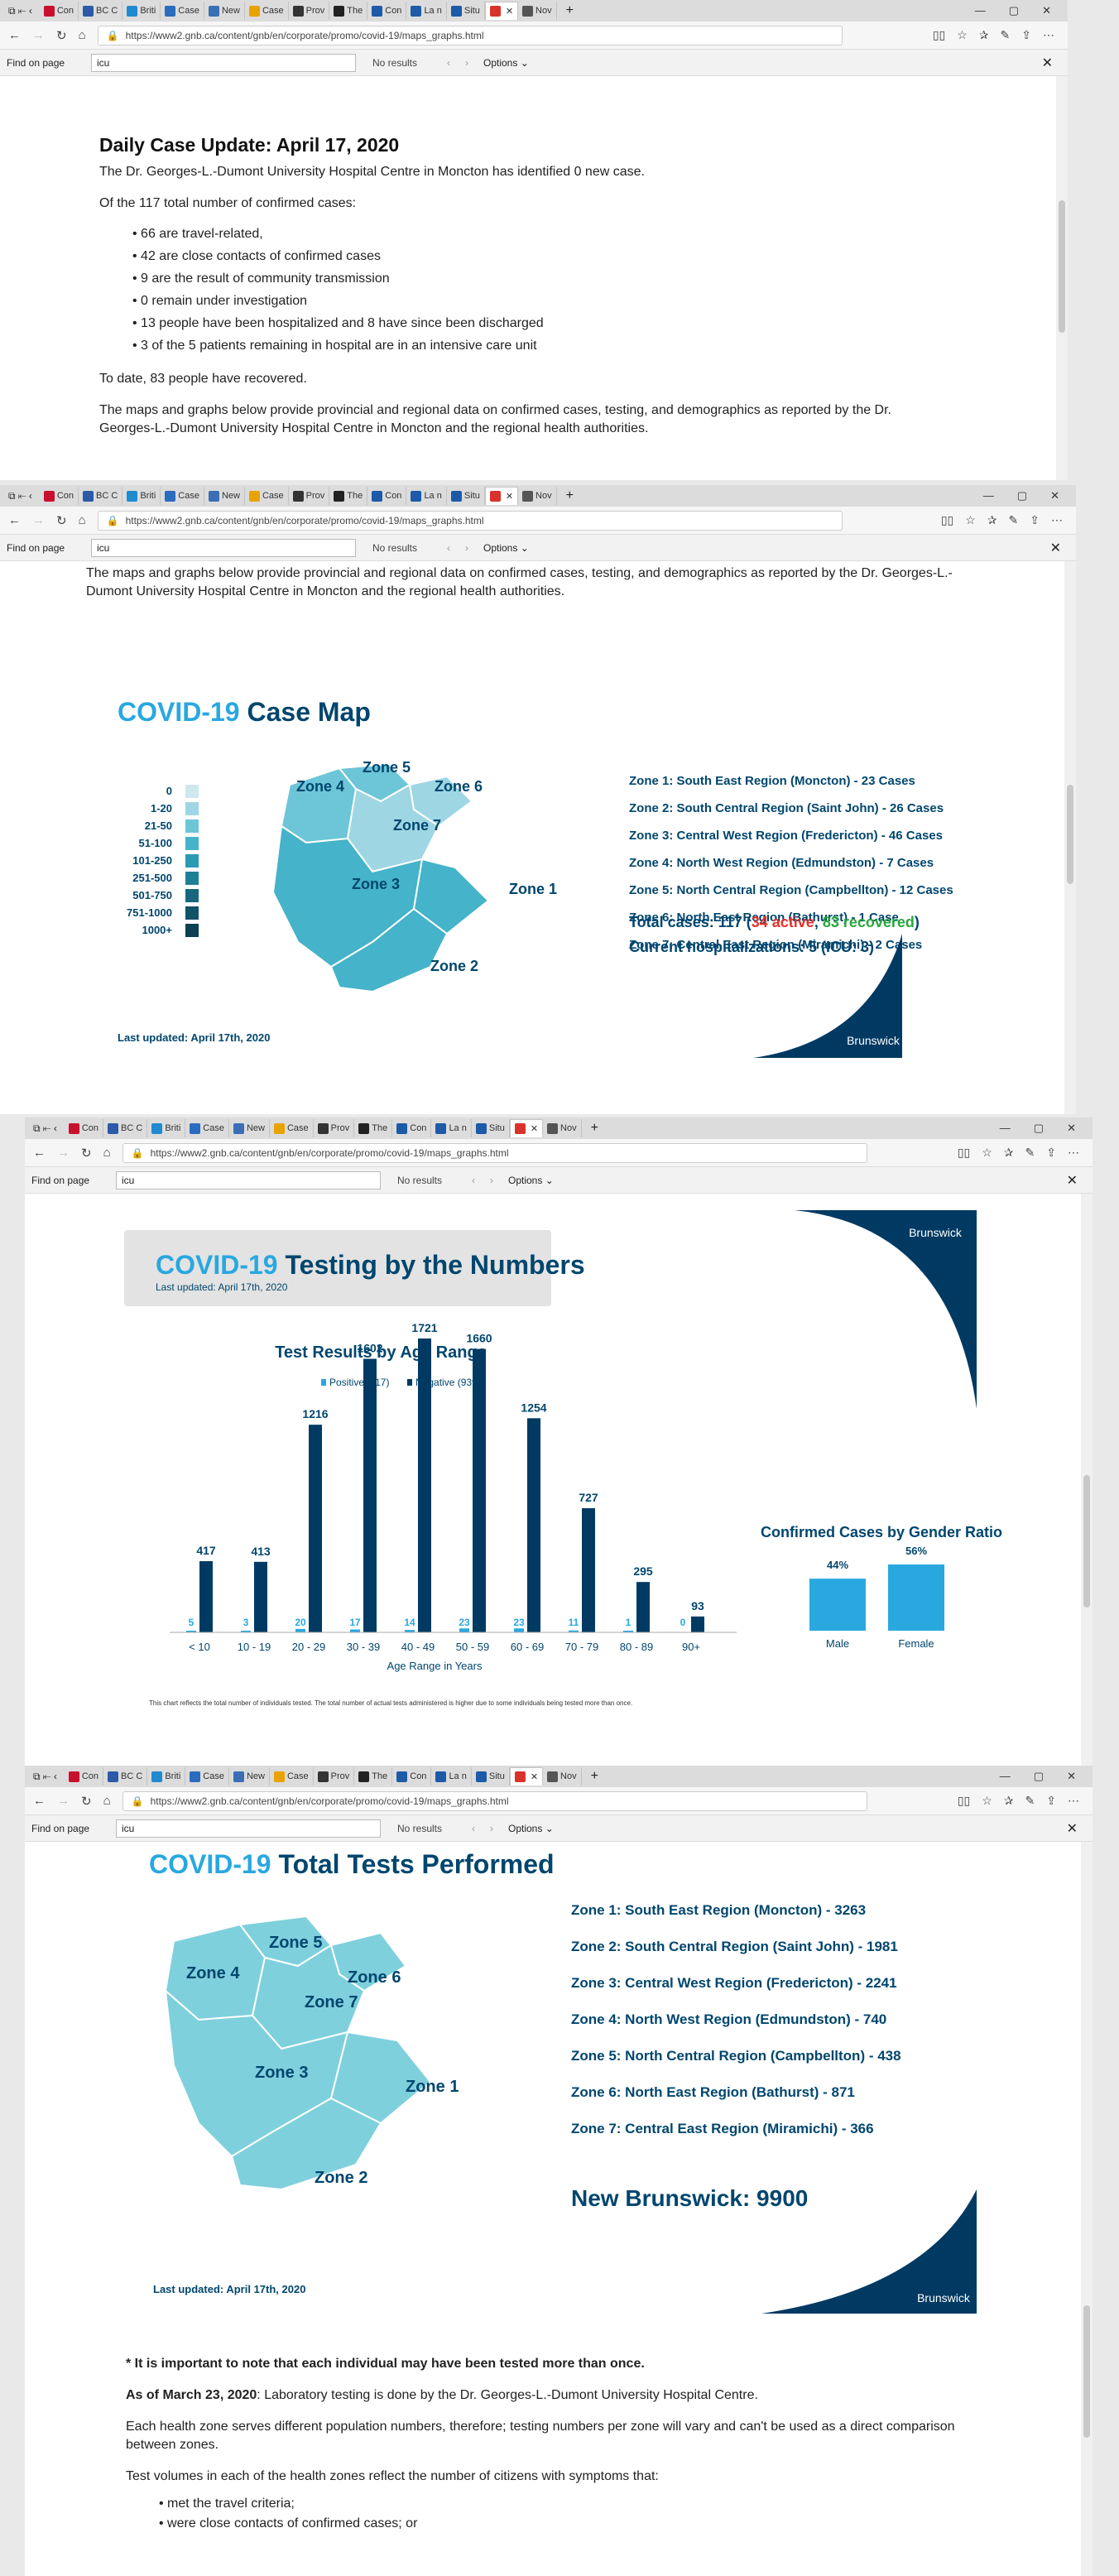 Image resolution: width=1119 pixels, height=2576 pixels. What do you see at coordinates (309, 496) in the screenshot?
I see `browser-tab: Prov` at bounding box center [309, 496].